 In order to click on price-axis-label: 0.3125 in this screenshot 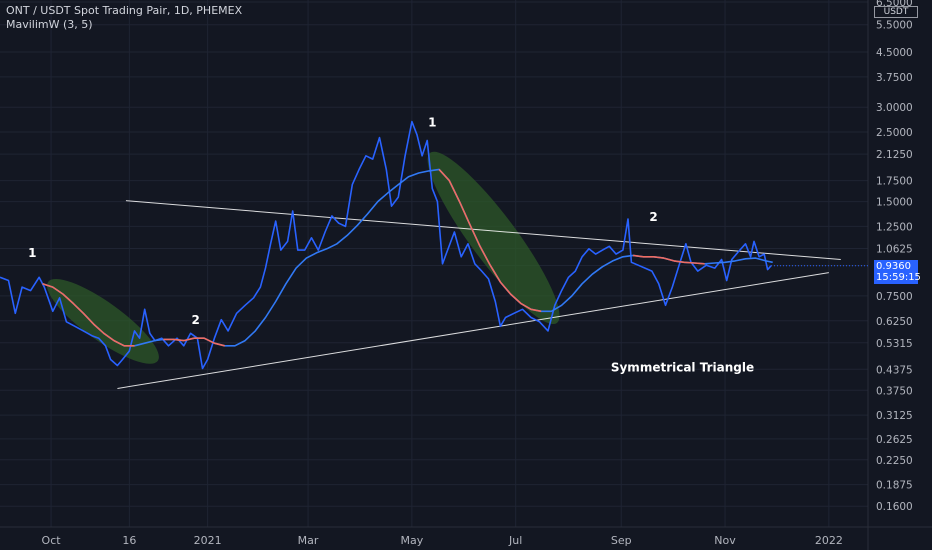, I will do `click(894, 416)`.